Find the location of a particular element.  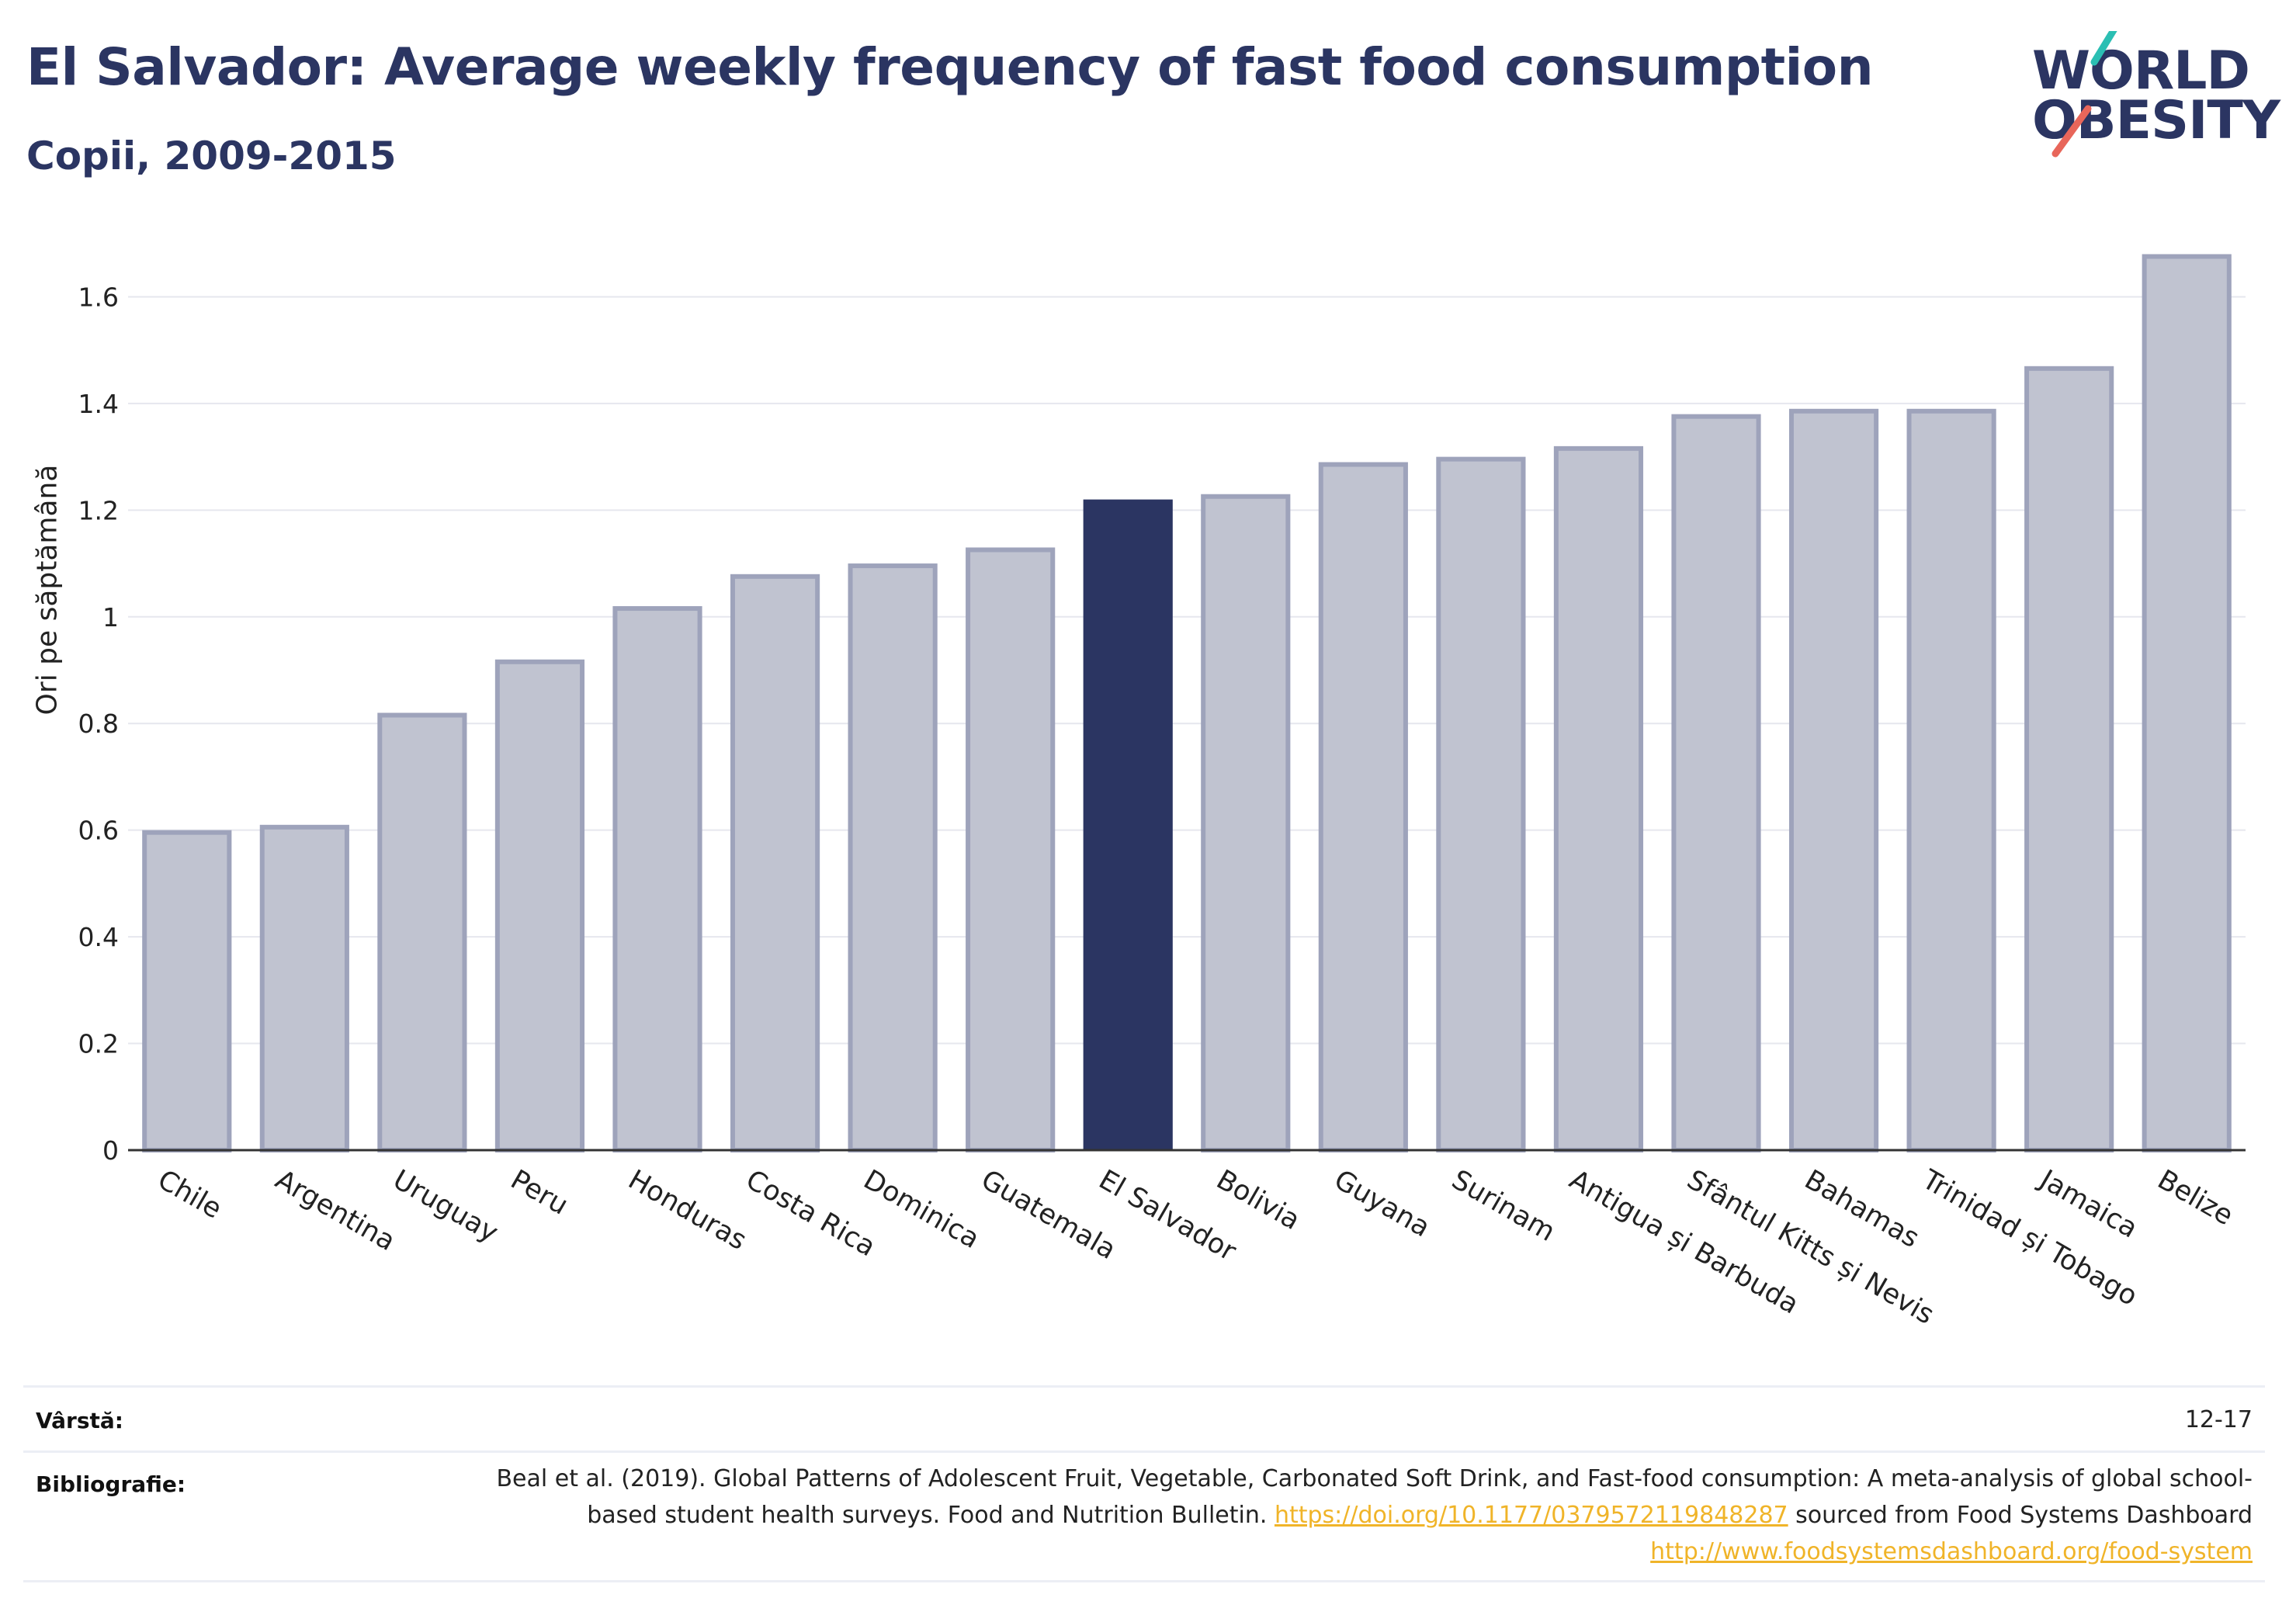

y-tick-label: 0.8 is located at coordinates (98, 724).